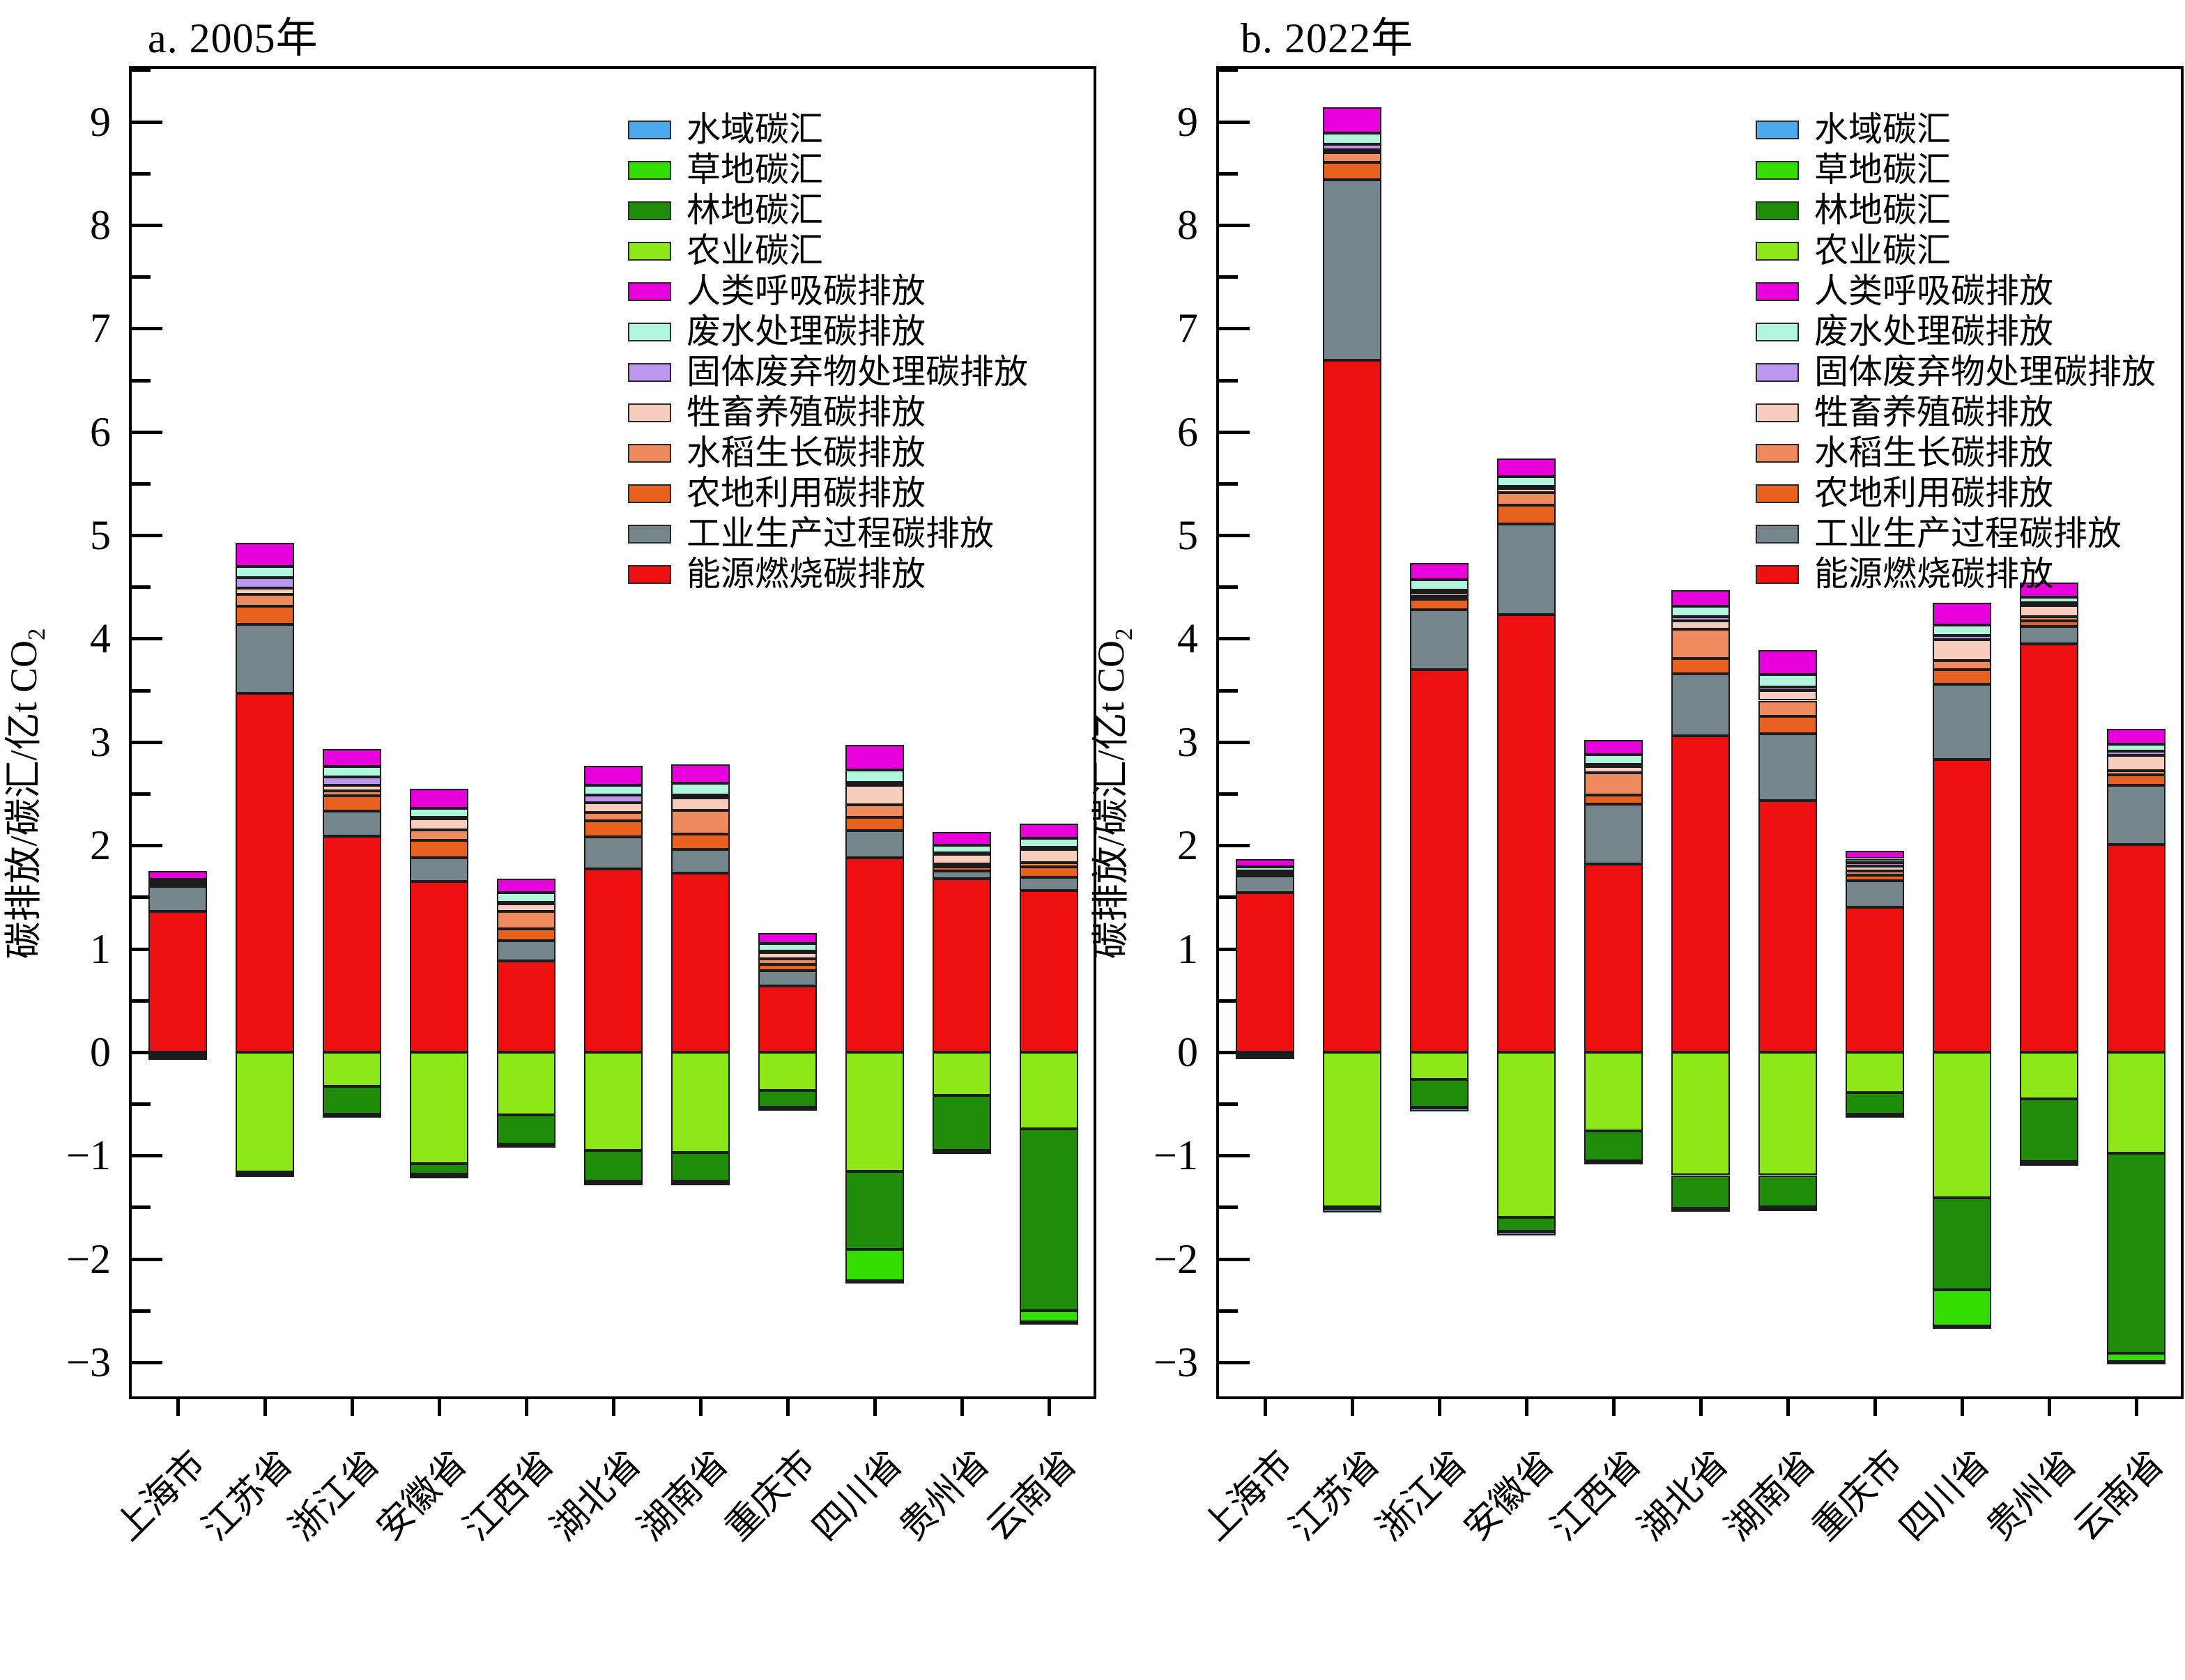 The height and width of the screenshot is (1680, 2185). What do you see at coordinates (807, 331) in the screenshot?
I see `legend-label: 废水处理碳排放` at bounding box center [807, 331].